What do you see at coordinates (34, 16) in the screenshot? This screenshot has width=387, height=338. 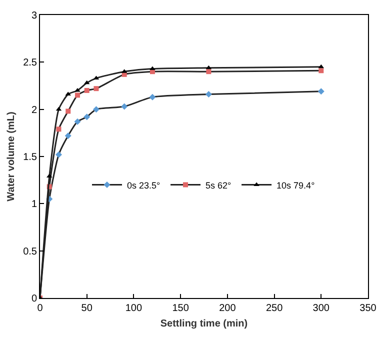 I see `y-tick-label: 3` at bounding box center [34, 16].